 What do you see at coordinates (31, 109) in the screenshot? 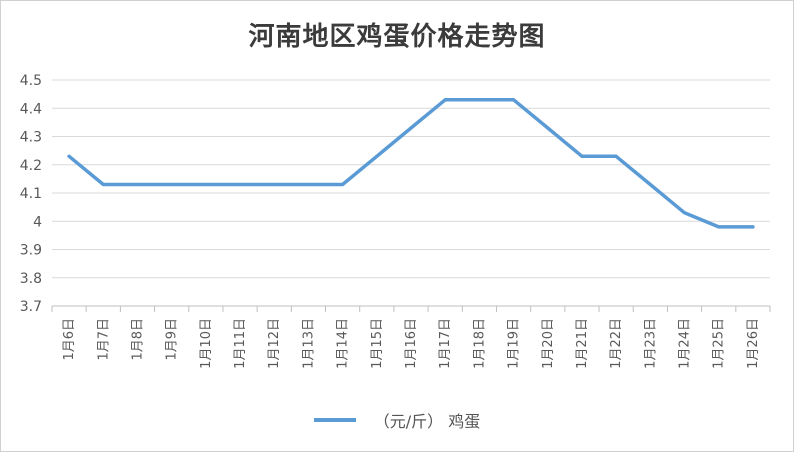
I see `y-tick-label: 4.4` at bounding box center [31, 109].